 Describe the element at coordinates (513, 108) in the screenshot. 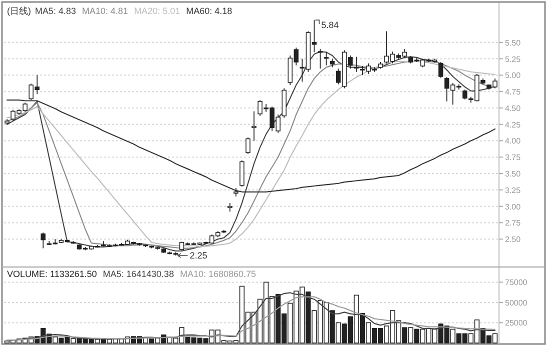

I see `y-tick-label: 4.50` at that location.